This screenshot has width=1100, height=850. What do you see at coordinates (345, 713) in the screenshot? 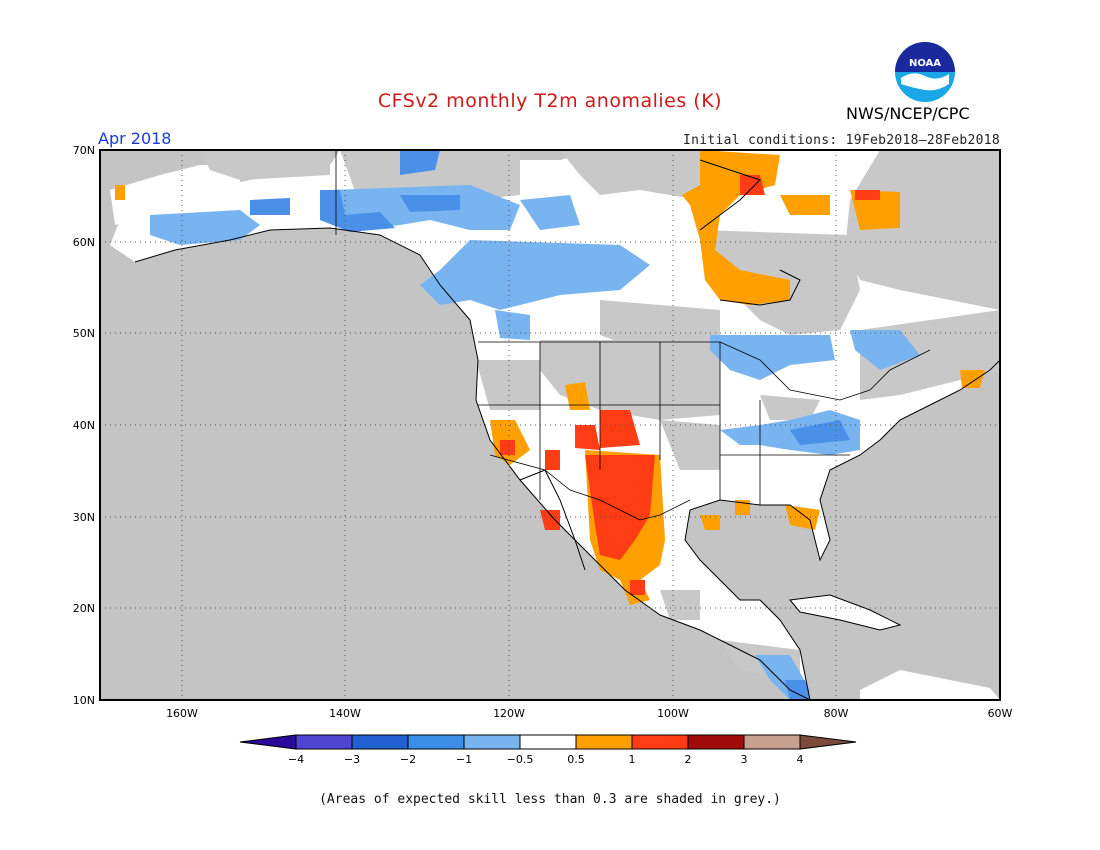
I see `lon-label-140w: 140W` at bounding box center [345, 713].